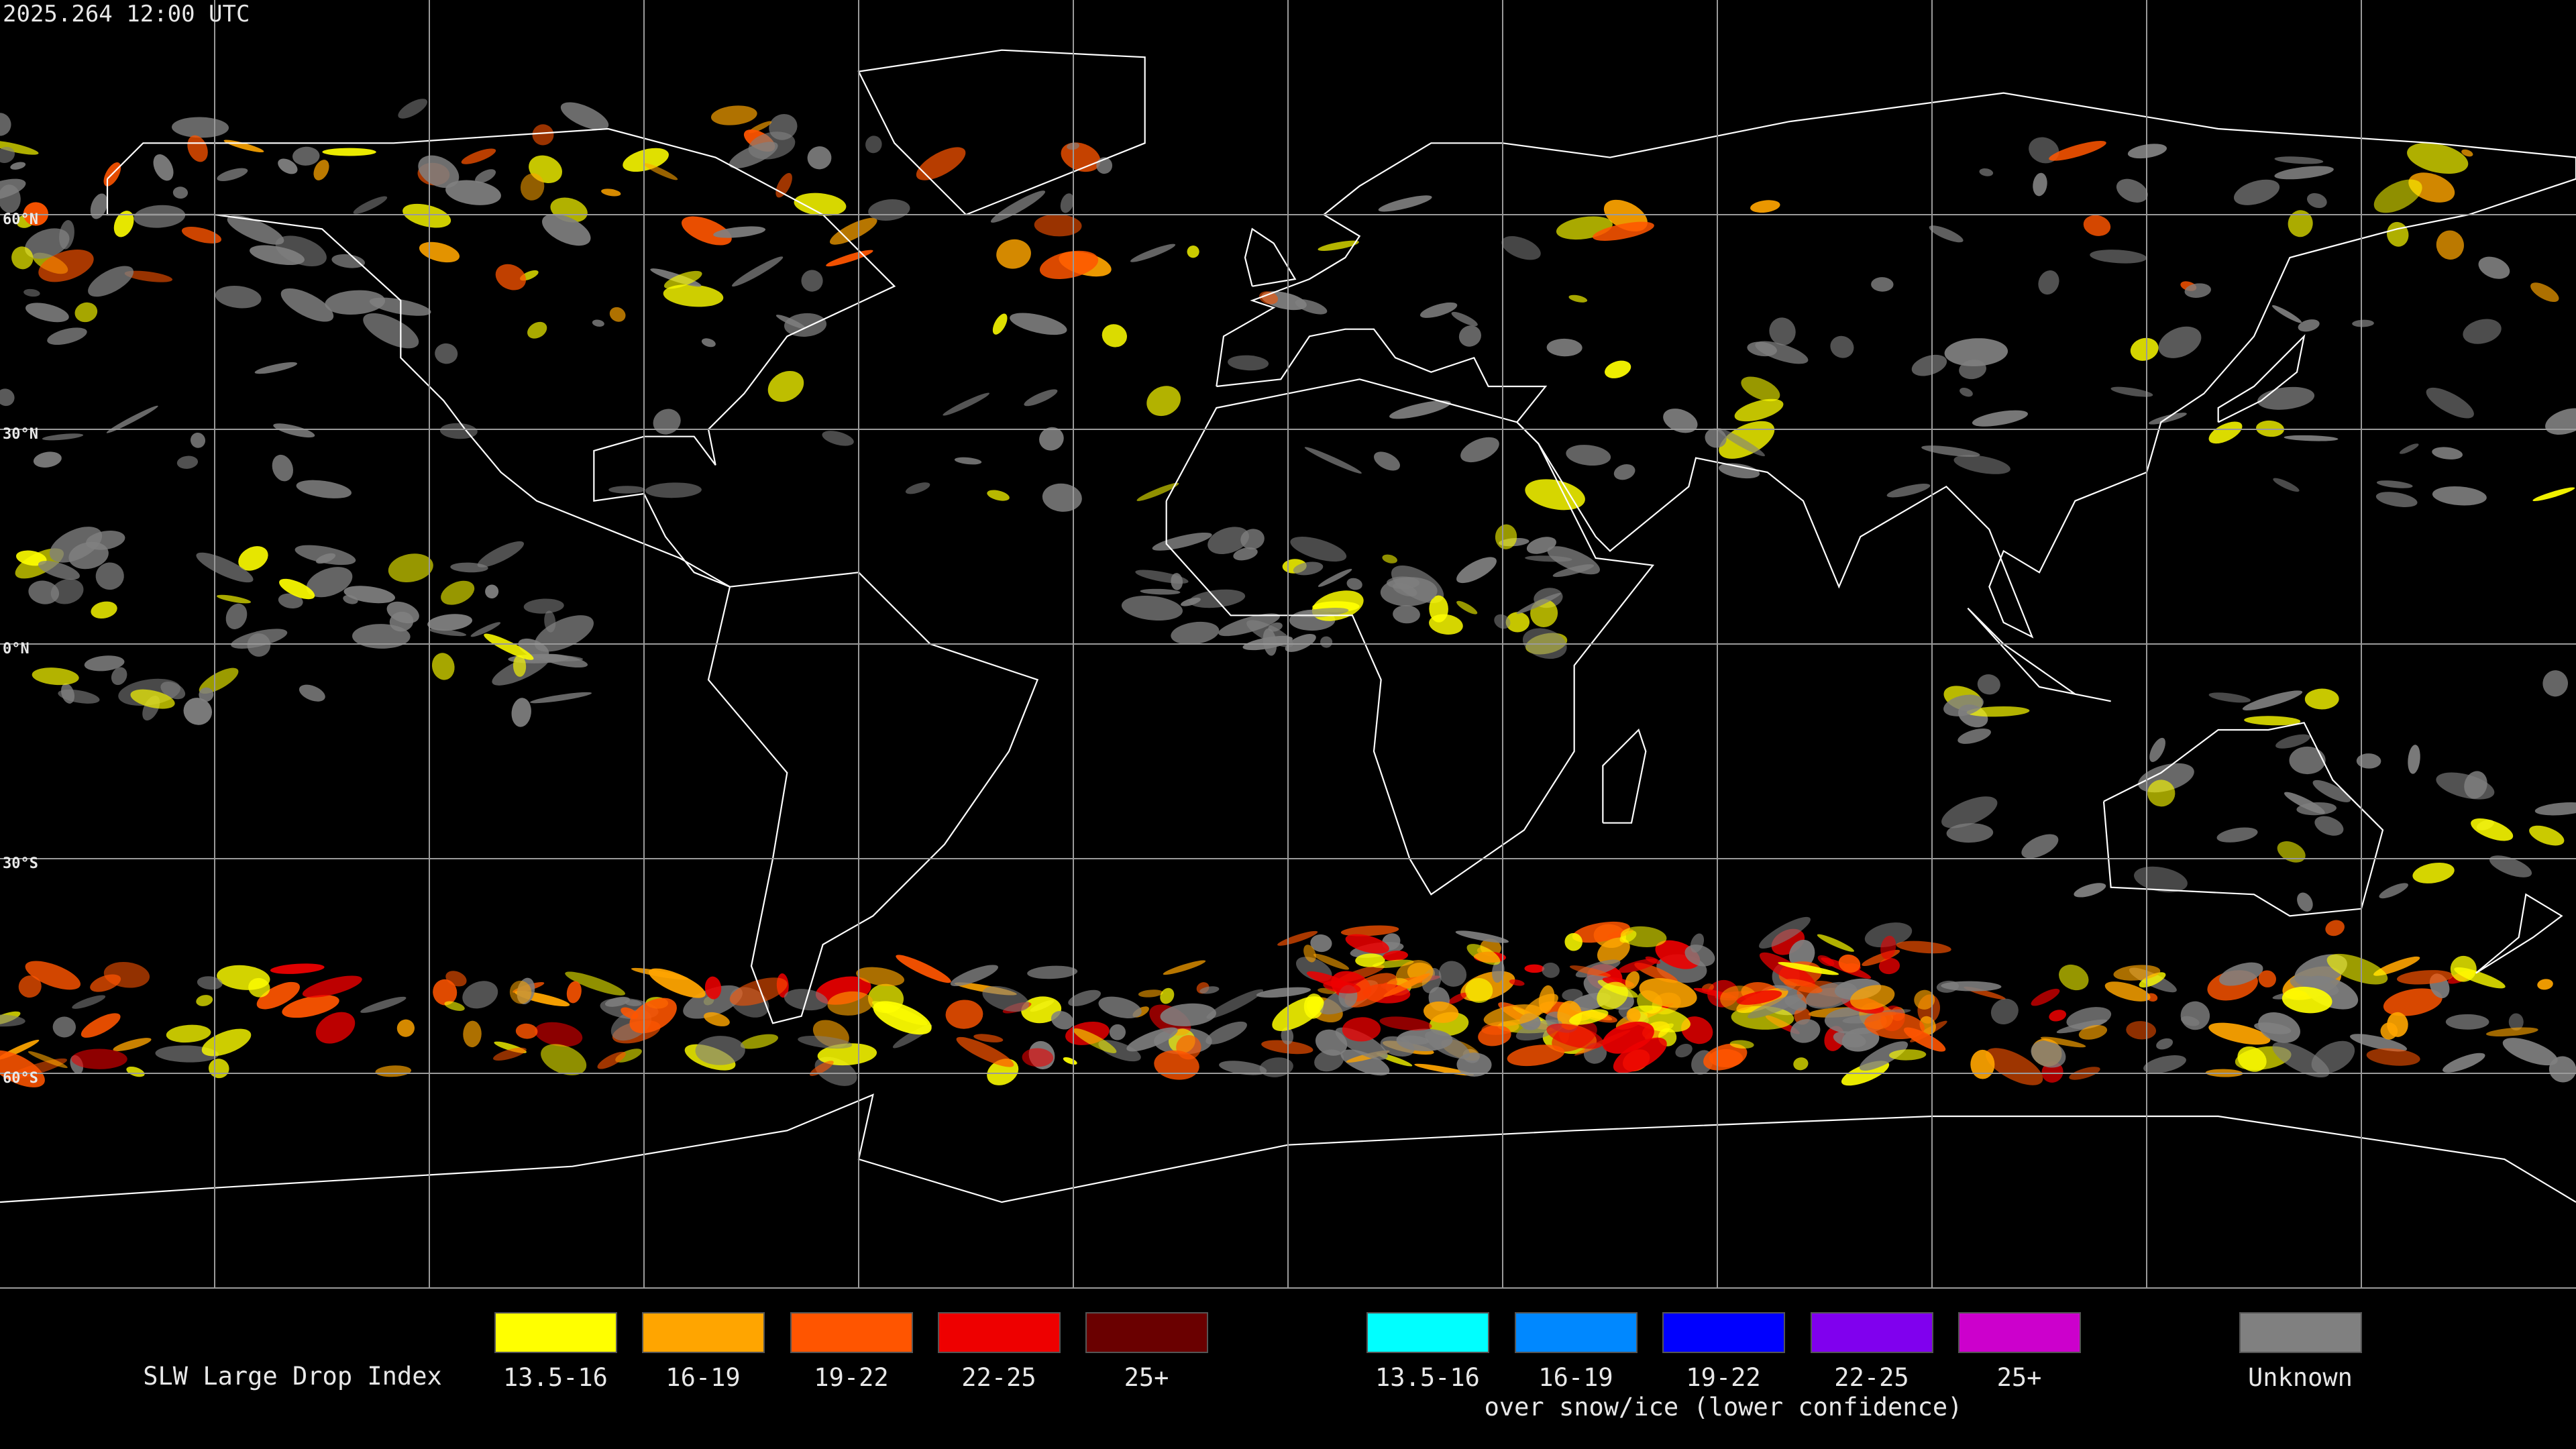 Image resolution: width=2576 pixels, height=1449 pixels. Describe the element at coordinates (1724, 1407) in the screenshot. I see `legend-caption: over snow/ice (lower confidence)` at that location.